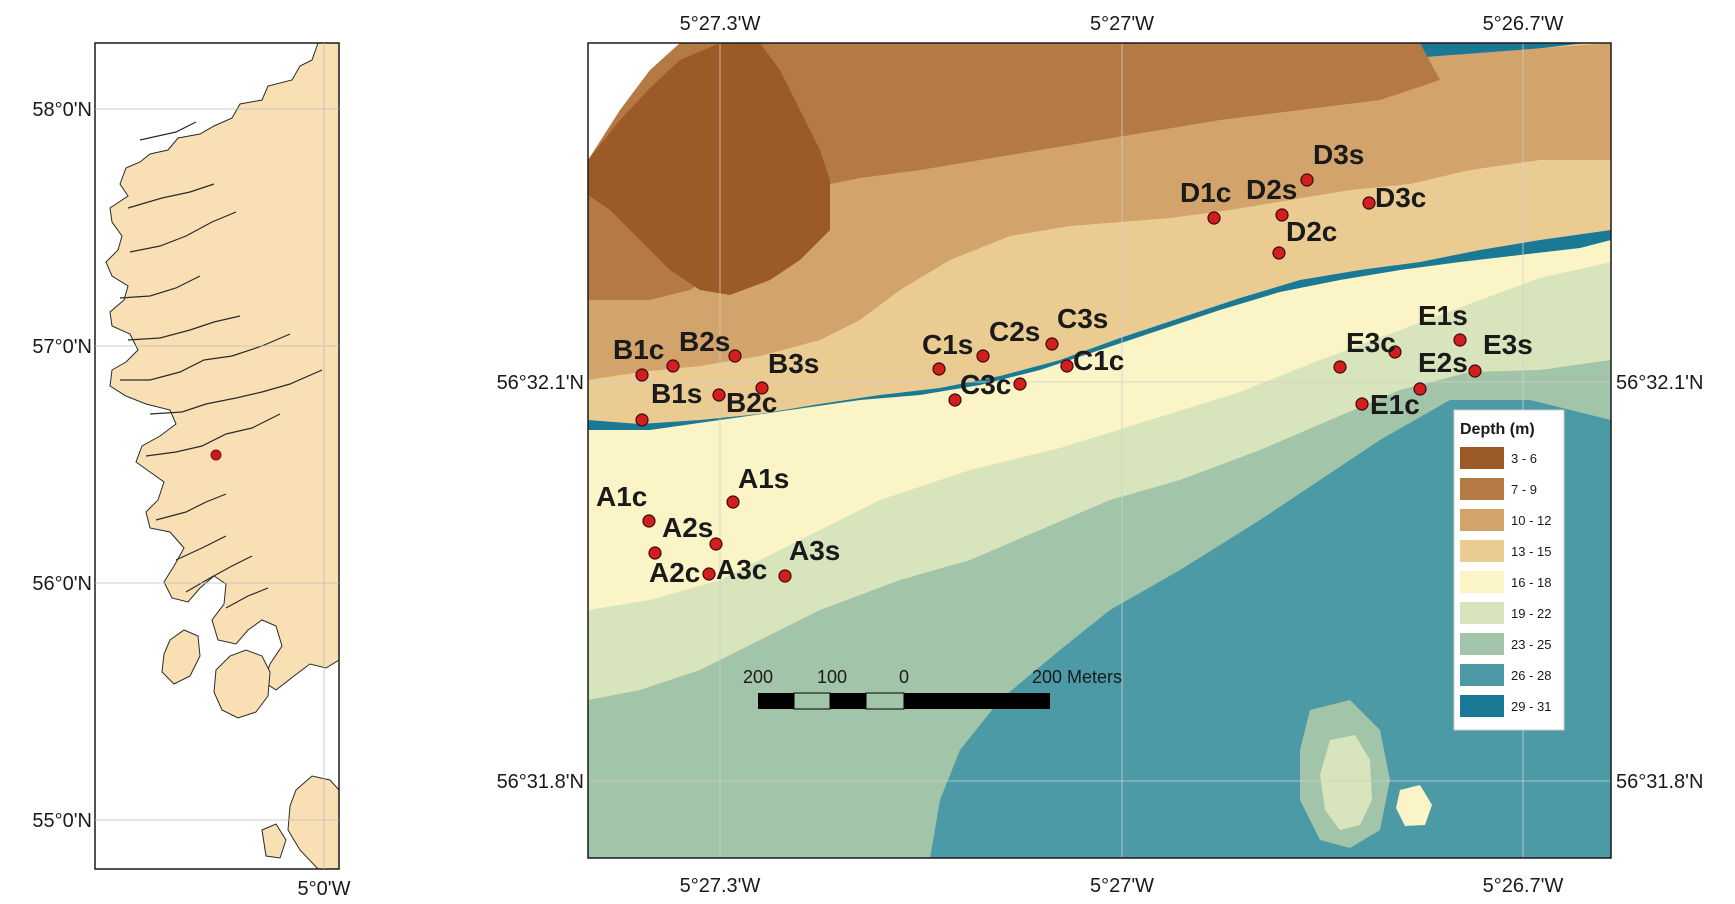 This screenshot has width=1735, height=904. What do you see at coordinates (62, 347) in the screenshot?
I see `inset-lat-label: 57°0'N` at bounding box center [62, 347].